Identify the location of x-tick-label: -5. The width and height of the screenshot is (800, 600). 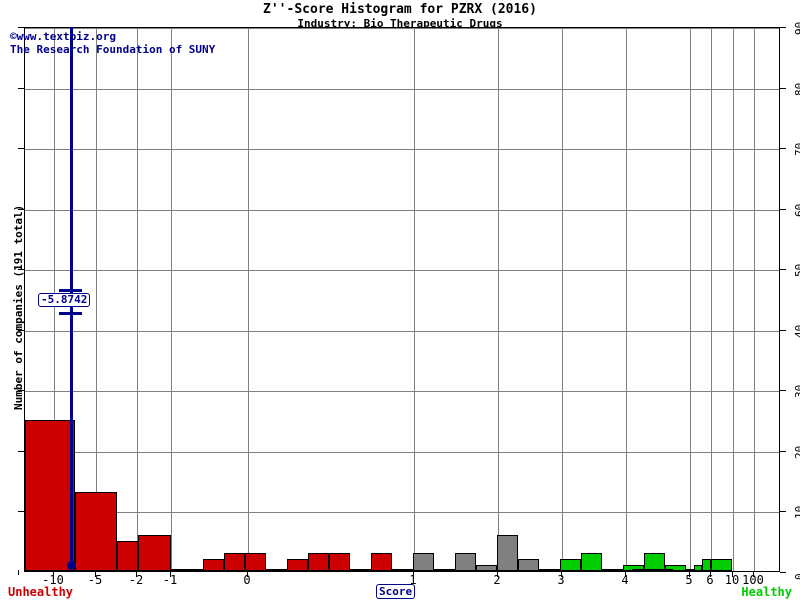
(95, 580).